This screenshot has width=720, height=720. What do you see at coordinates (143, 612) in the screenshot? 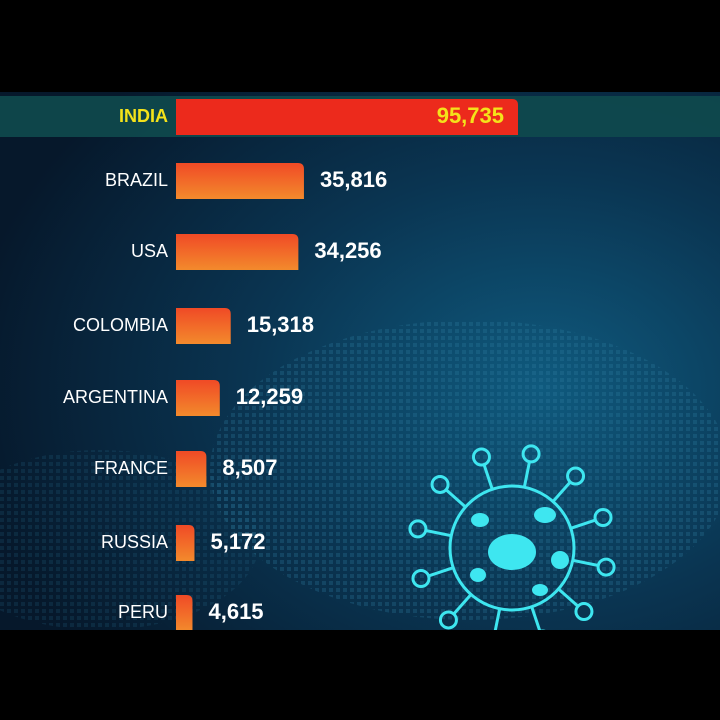
I see `category-label: PERU` at bounding box center [143, 612].